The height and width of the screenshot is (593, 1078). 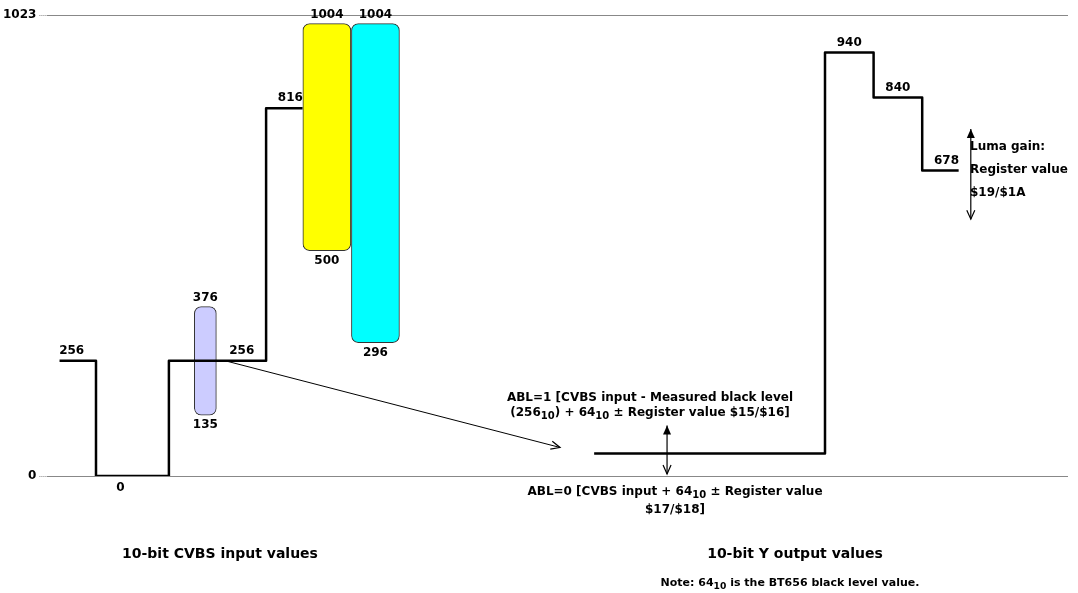 What do you see at coordinates (205, 296) in the screenshot?
I see `data-label: 376` at bounding box center [205, 296].